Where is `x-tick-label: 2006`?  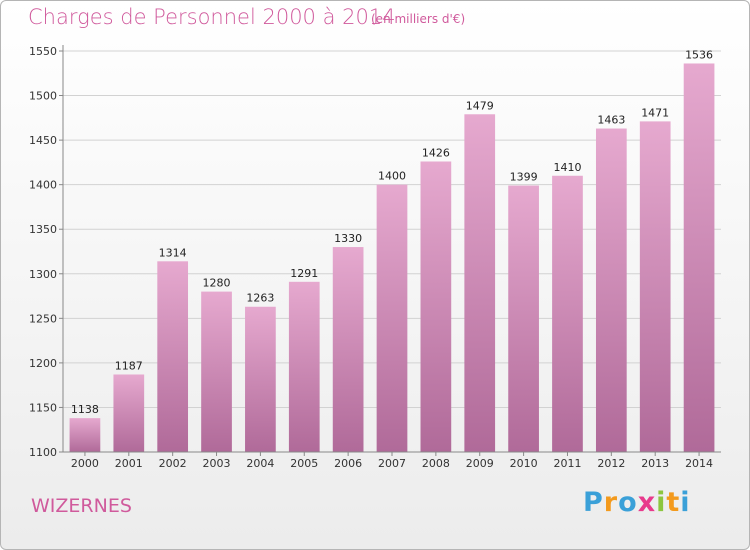
x-tick-label: 2006 is located at coordinates (348, 463).